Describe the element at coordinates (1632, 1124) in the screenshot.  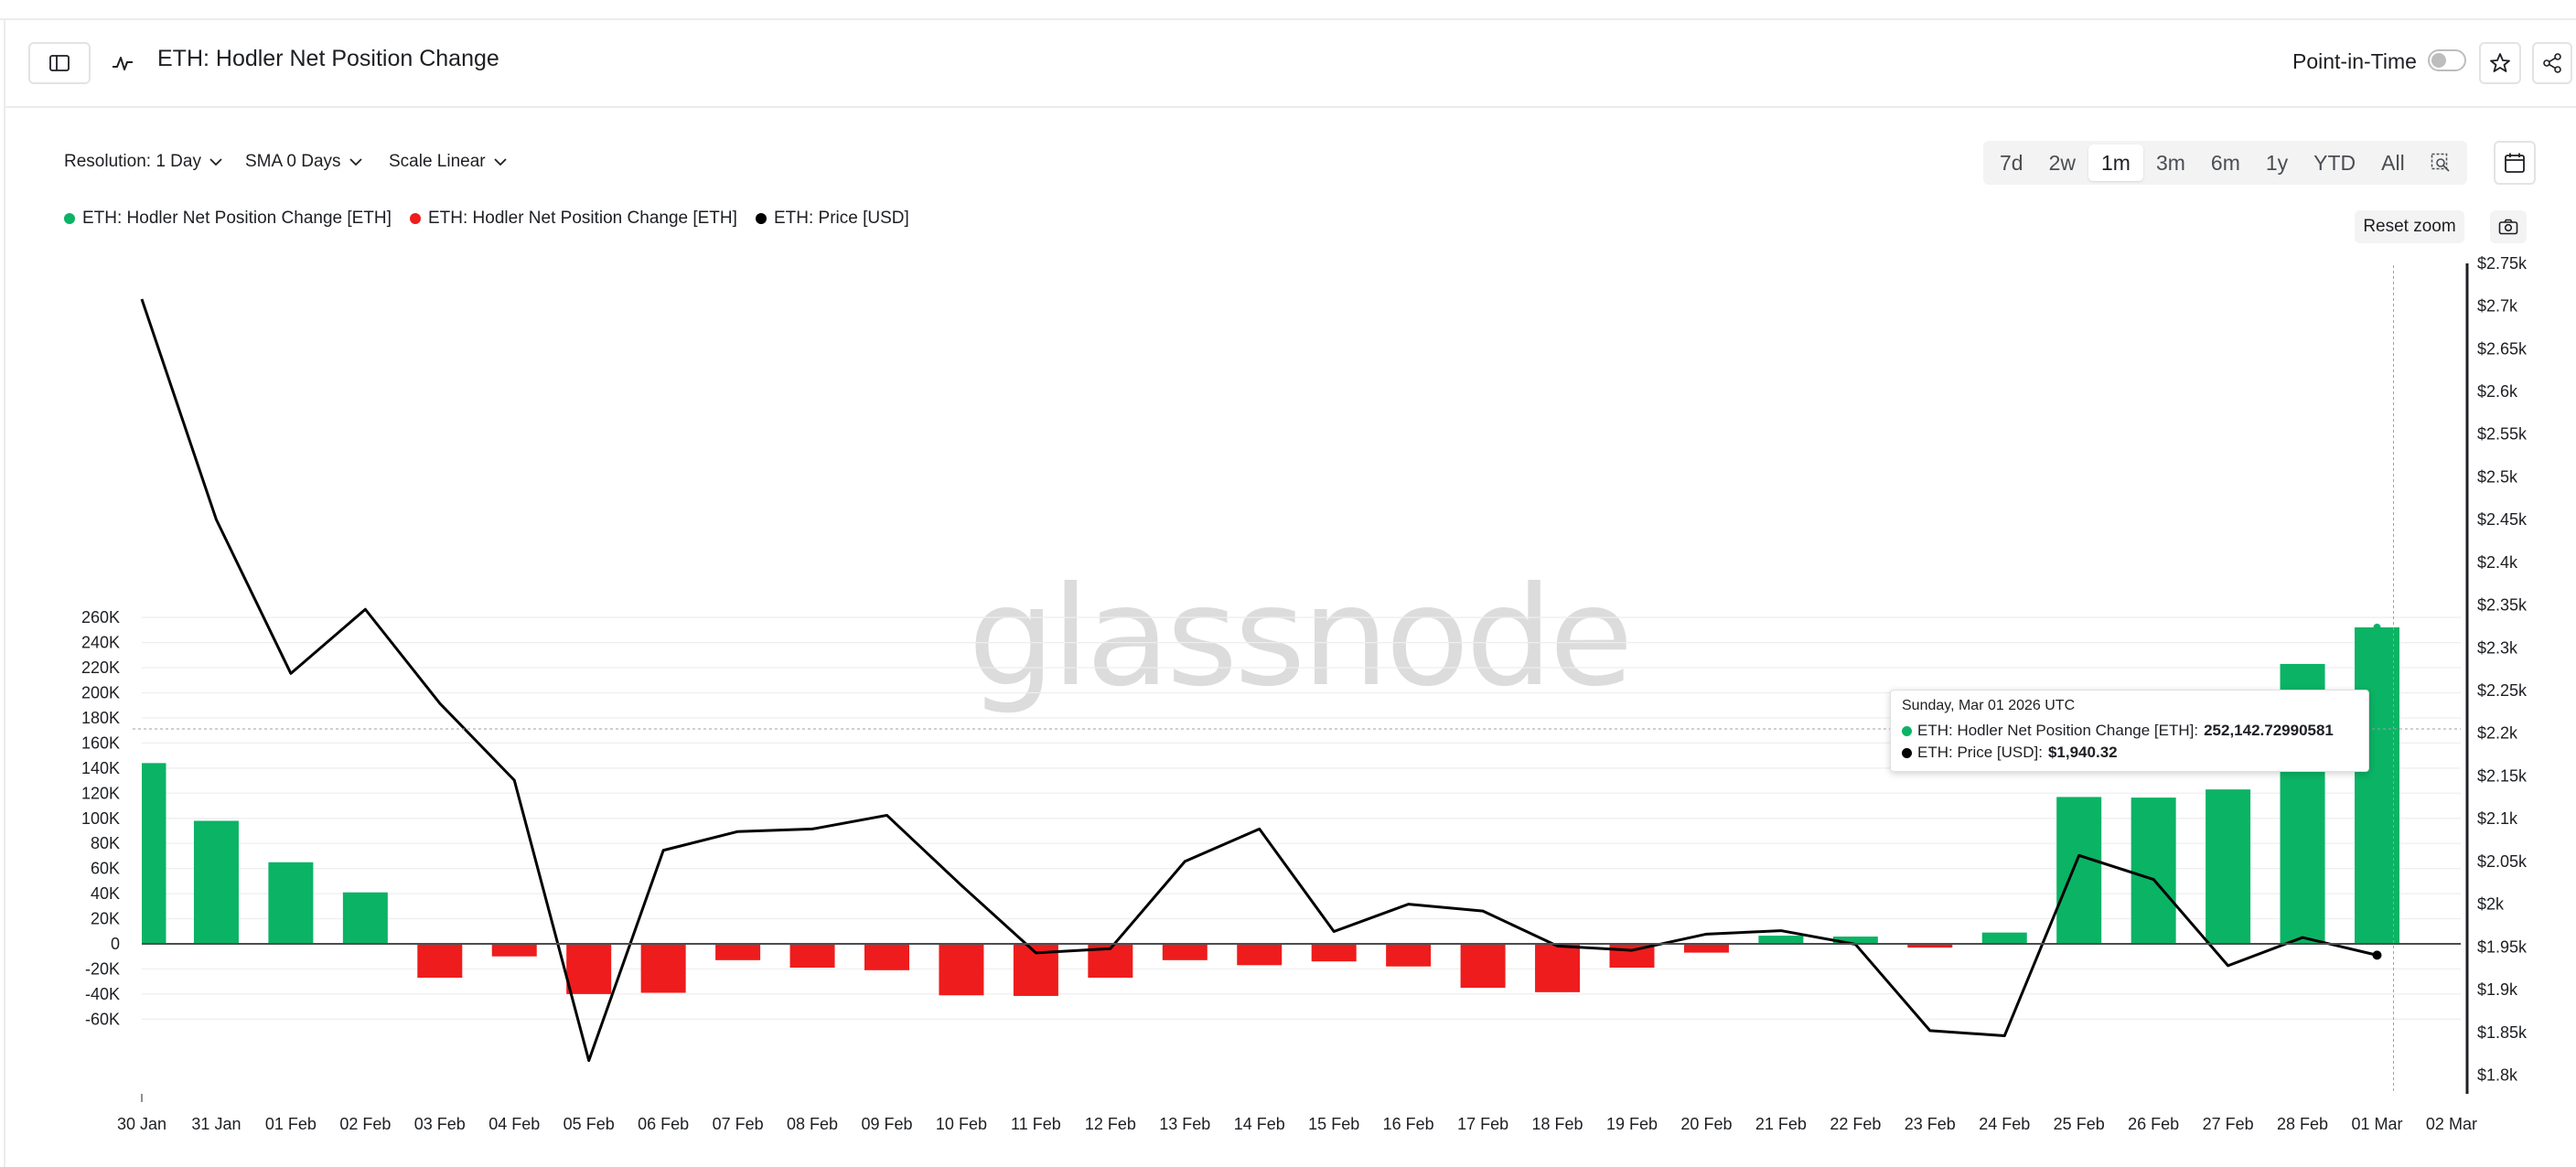
I see `x-tick-label: 19 Feb` at that location.